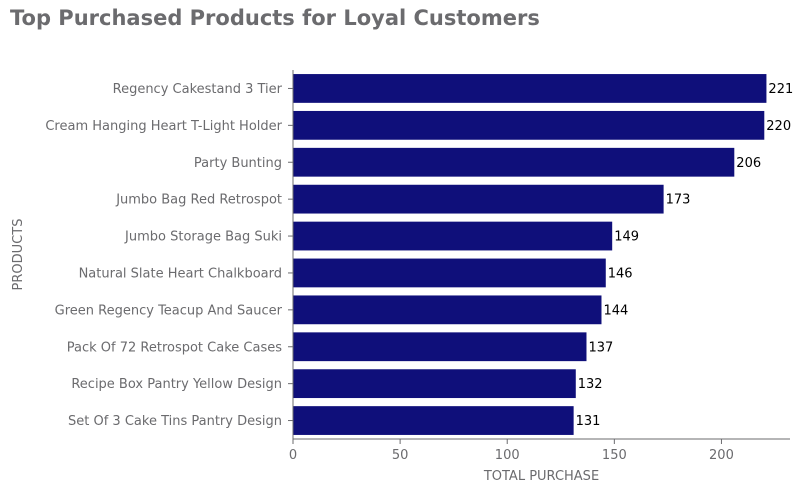  Describe the element at coordinates (615, 310) in the screenshot. I see `value-label: 144` at that location.